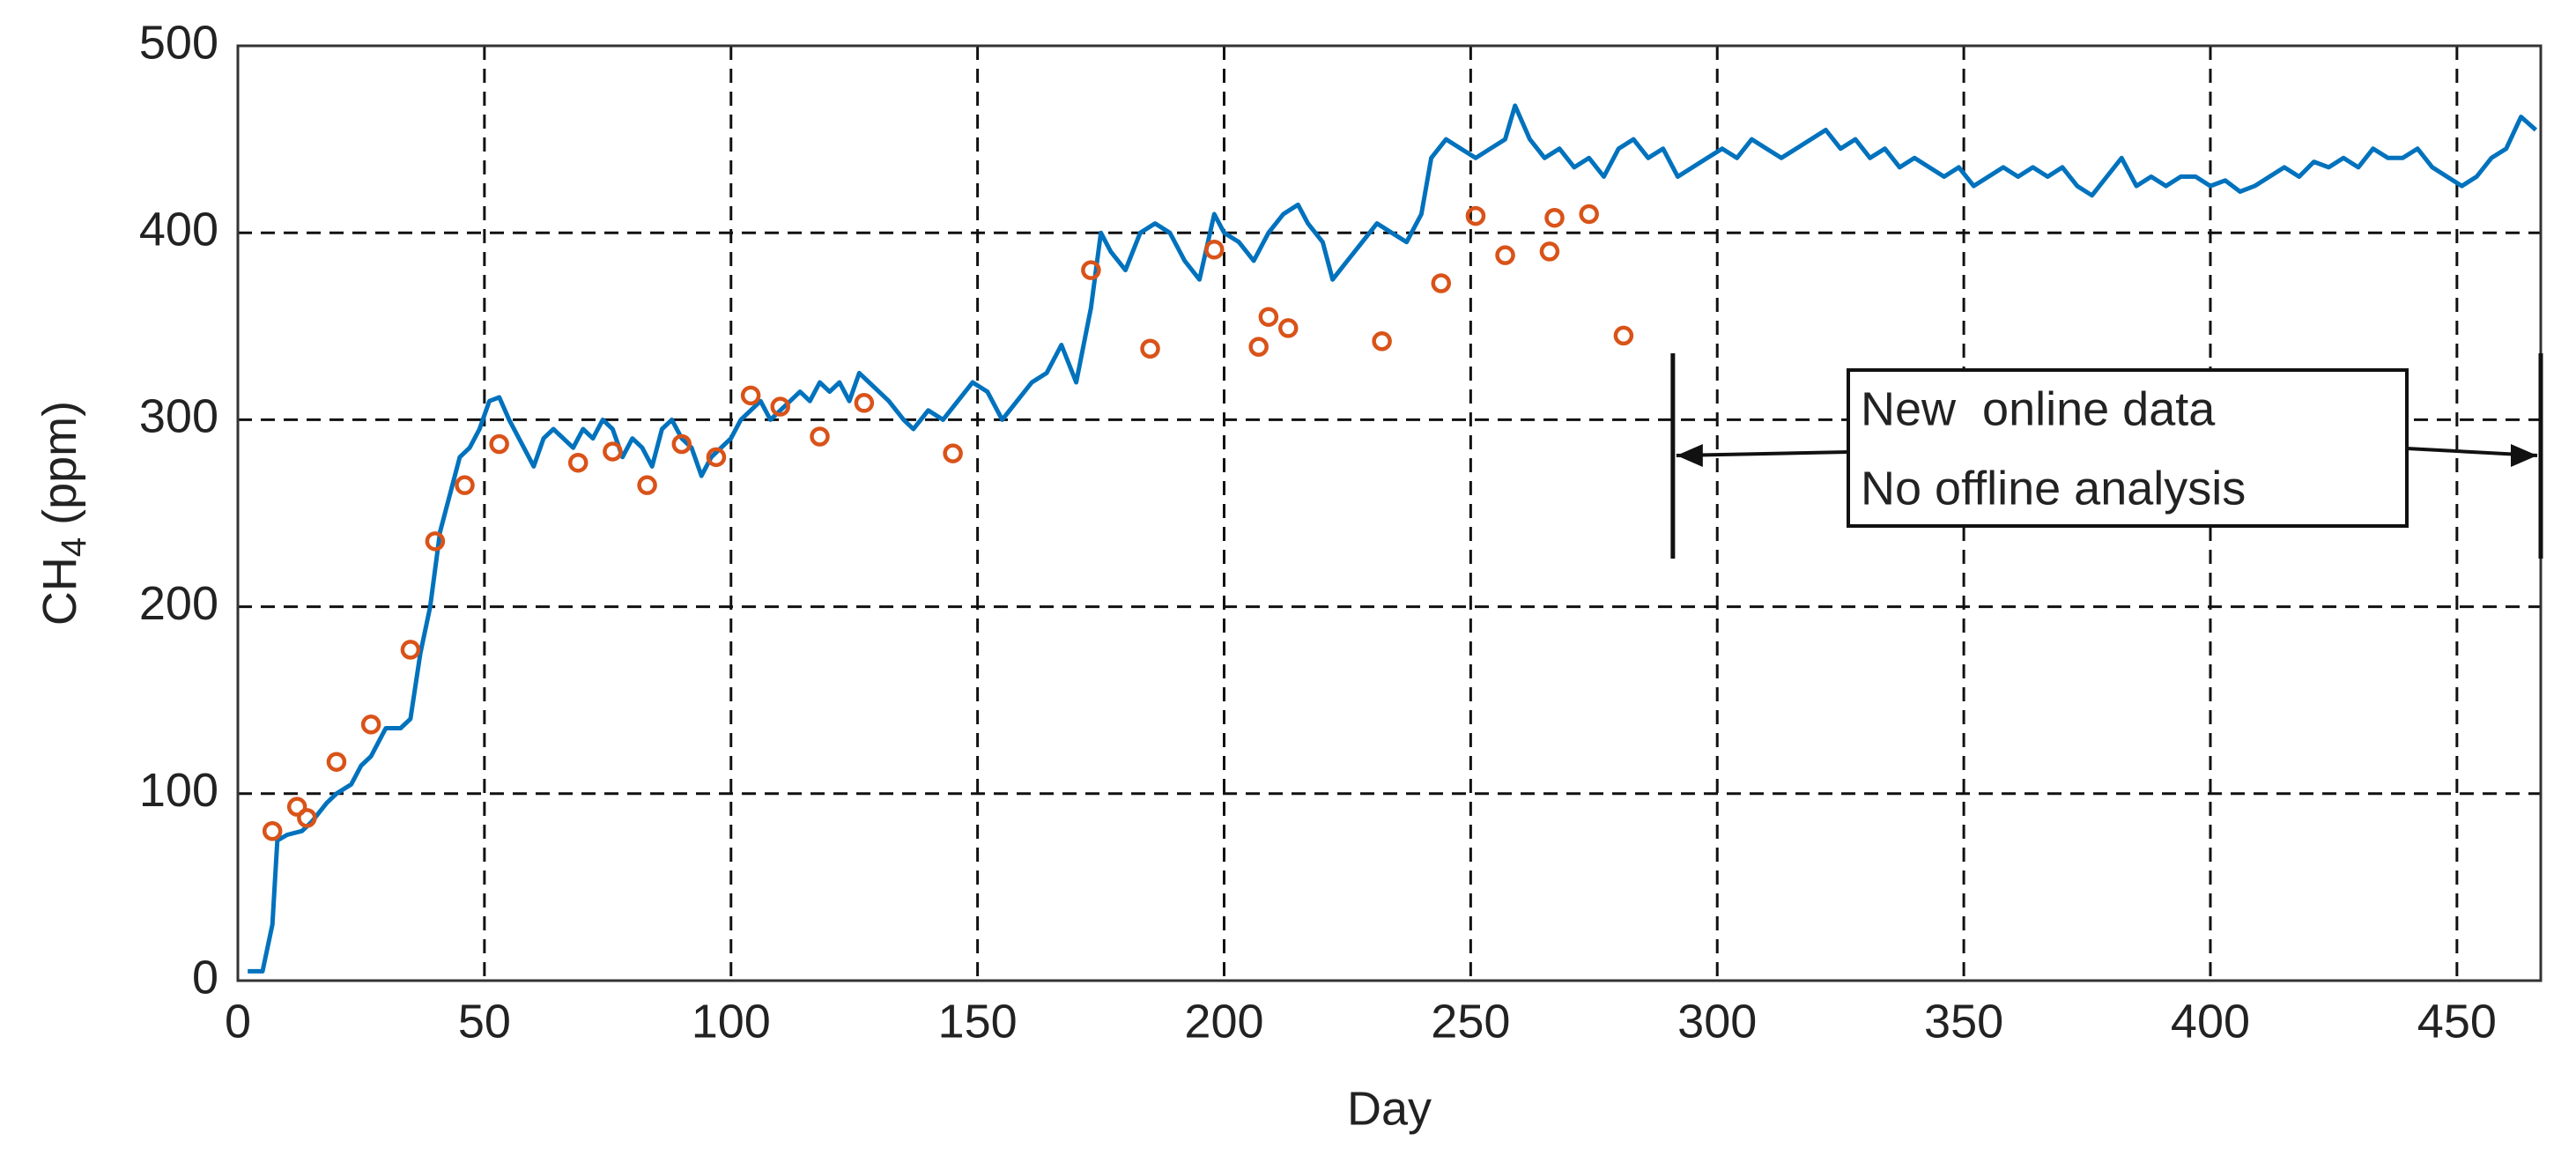  What do you see at coordinates (732, 1022) in the screenshot?
I see `x-tick-label: 100` at bounding box center [732, 1022].